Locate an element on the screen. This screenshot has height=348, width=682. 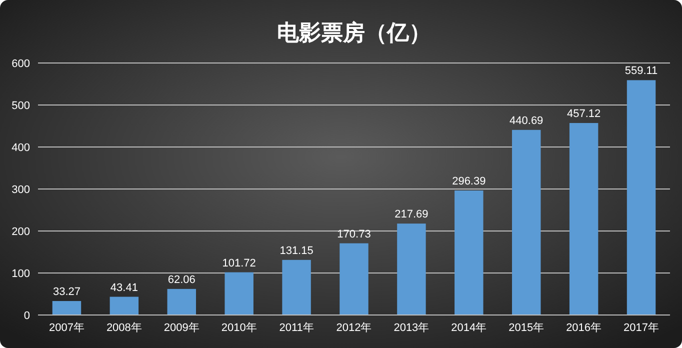
x-tick-label: 2013年 is located at coordinates (412, 328).